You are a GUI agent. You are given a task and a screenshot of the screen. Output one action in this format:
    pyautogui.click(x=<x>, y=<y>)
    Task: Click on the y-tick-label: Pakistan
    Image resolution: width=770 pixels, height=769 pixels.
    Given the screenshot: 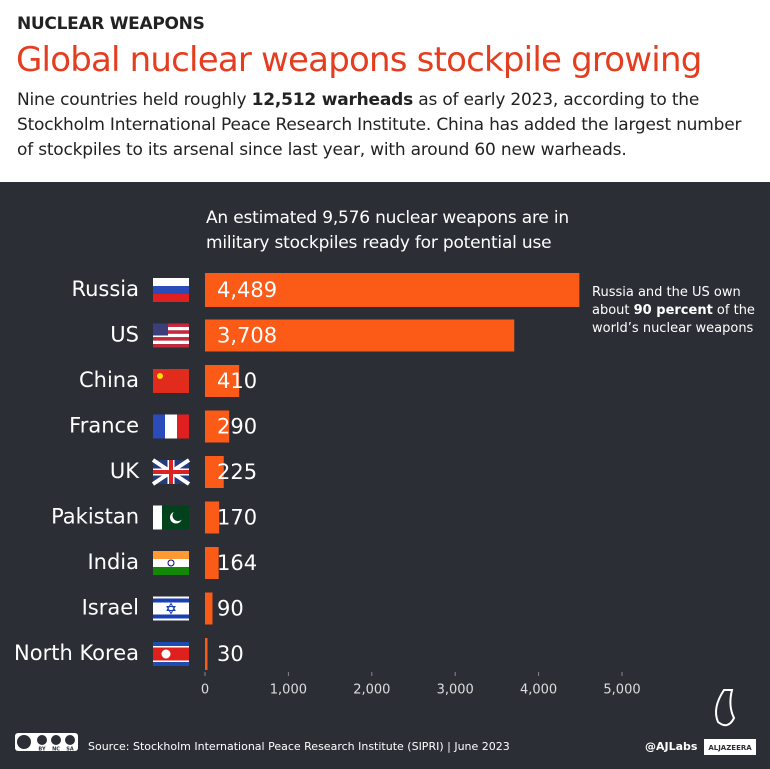 What is the action you would take?
    pyautogui.click(x=95, y=517)
    